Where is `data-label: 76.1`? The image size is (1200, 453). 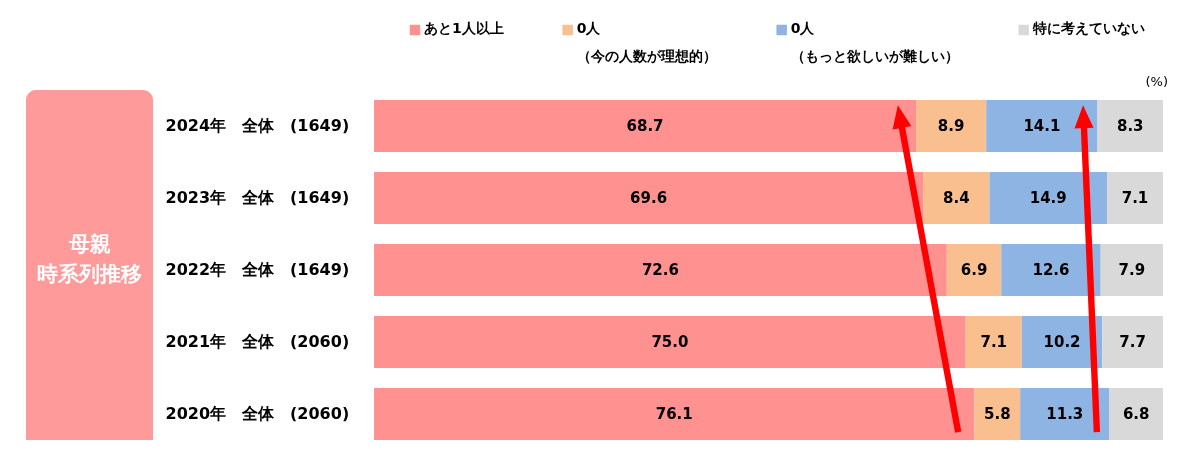
data-label: 76.1 is located at coordinates (674, 414).